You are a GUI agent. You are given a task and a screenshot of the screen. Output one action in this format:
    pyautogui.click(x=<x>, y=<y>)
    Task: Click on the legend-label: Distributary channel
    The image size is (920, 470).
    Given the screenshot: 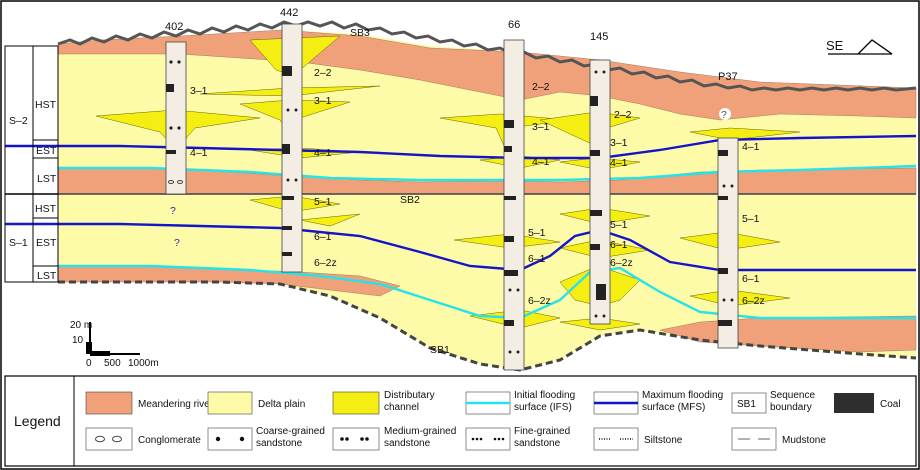 What is the action you would take?
    pyautogui.click(x=409, y=401)
    